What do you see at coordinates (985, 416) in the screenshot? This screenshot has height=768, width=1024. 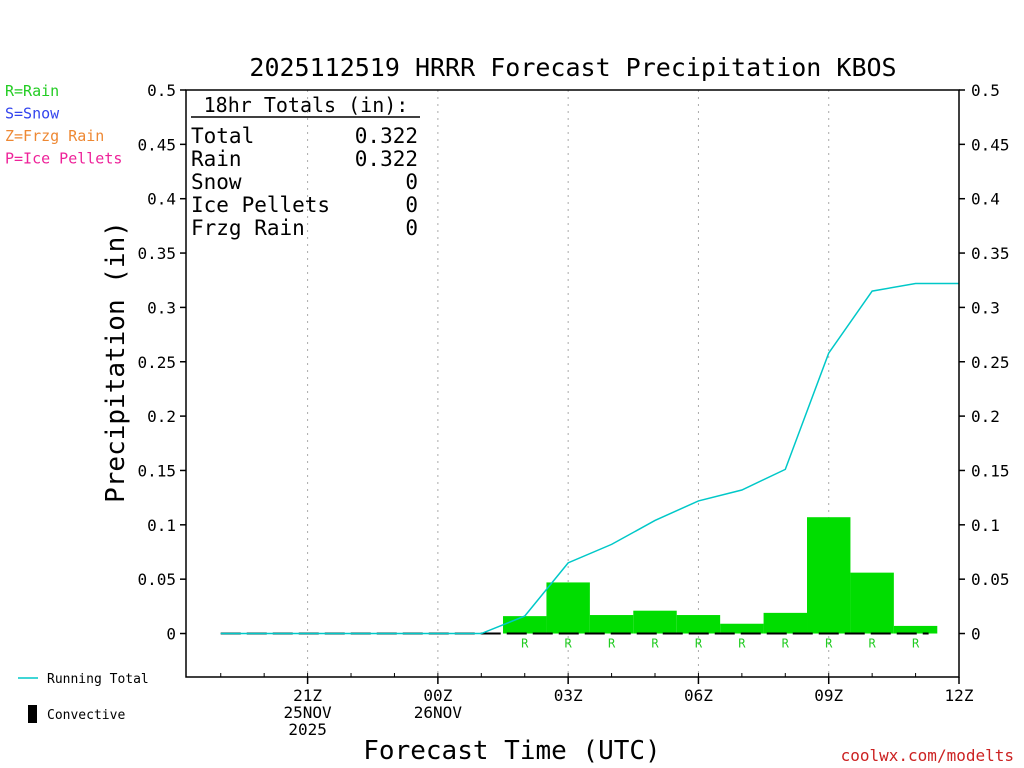 I see `y-tick-label-right: 0.2` at bounding box center [985, 416].